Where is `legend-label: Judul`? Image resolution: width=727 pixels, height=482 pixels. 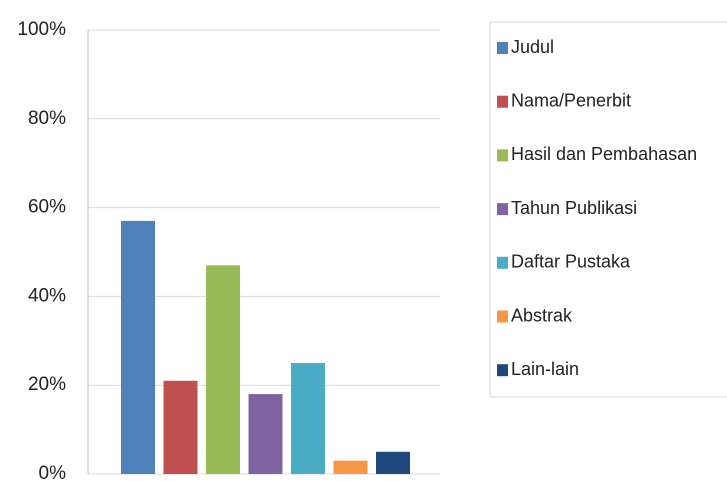
legend-label: Judul is located at coordinates (532, 47).